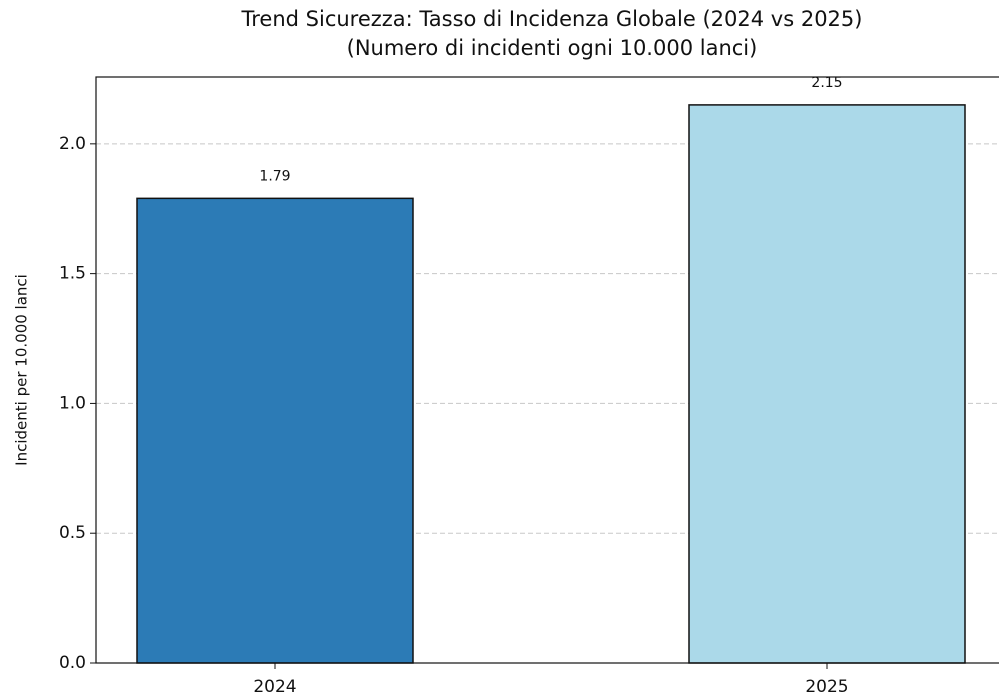 This screenshot has width=999, height=698. What do you see at coordinates (274, 176) in the screenshot?
I see `value-label: 1.79` at bounding box center [274, 176].